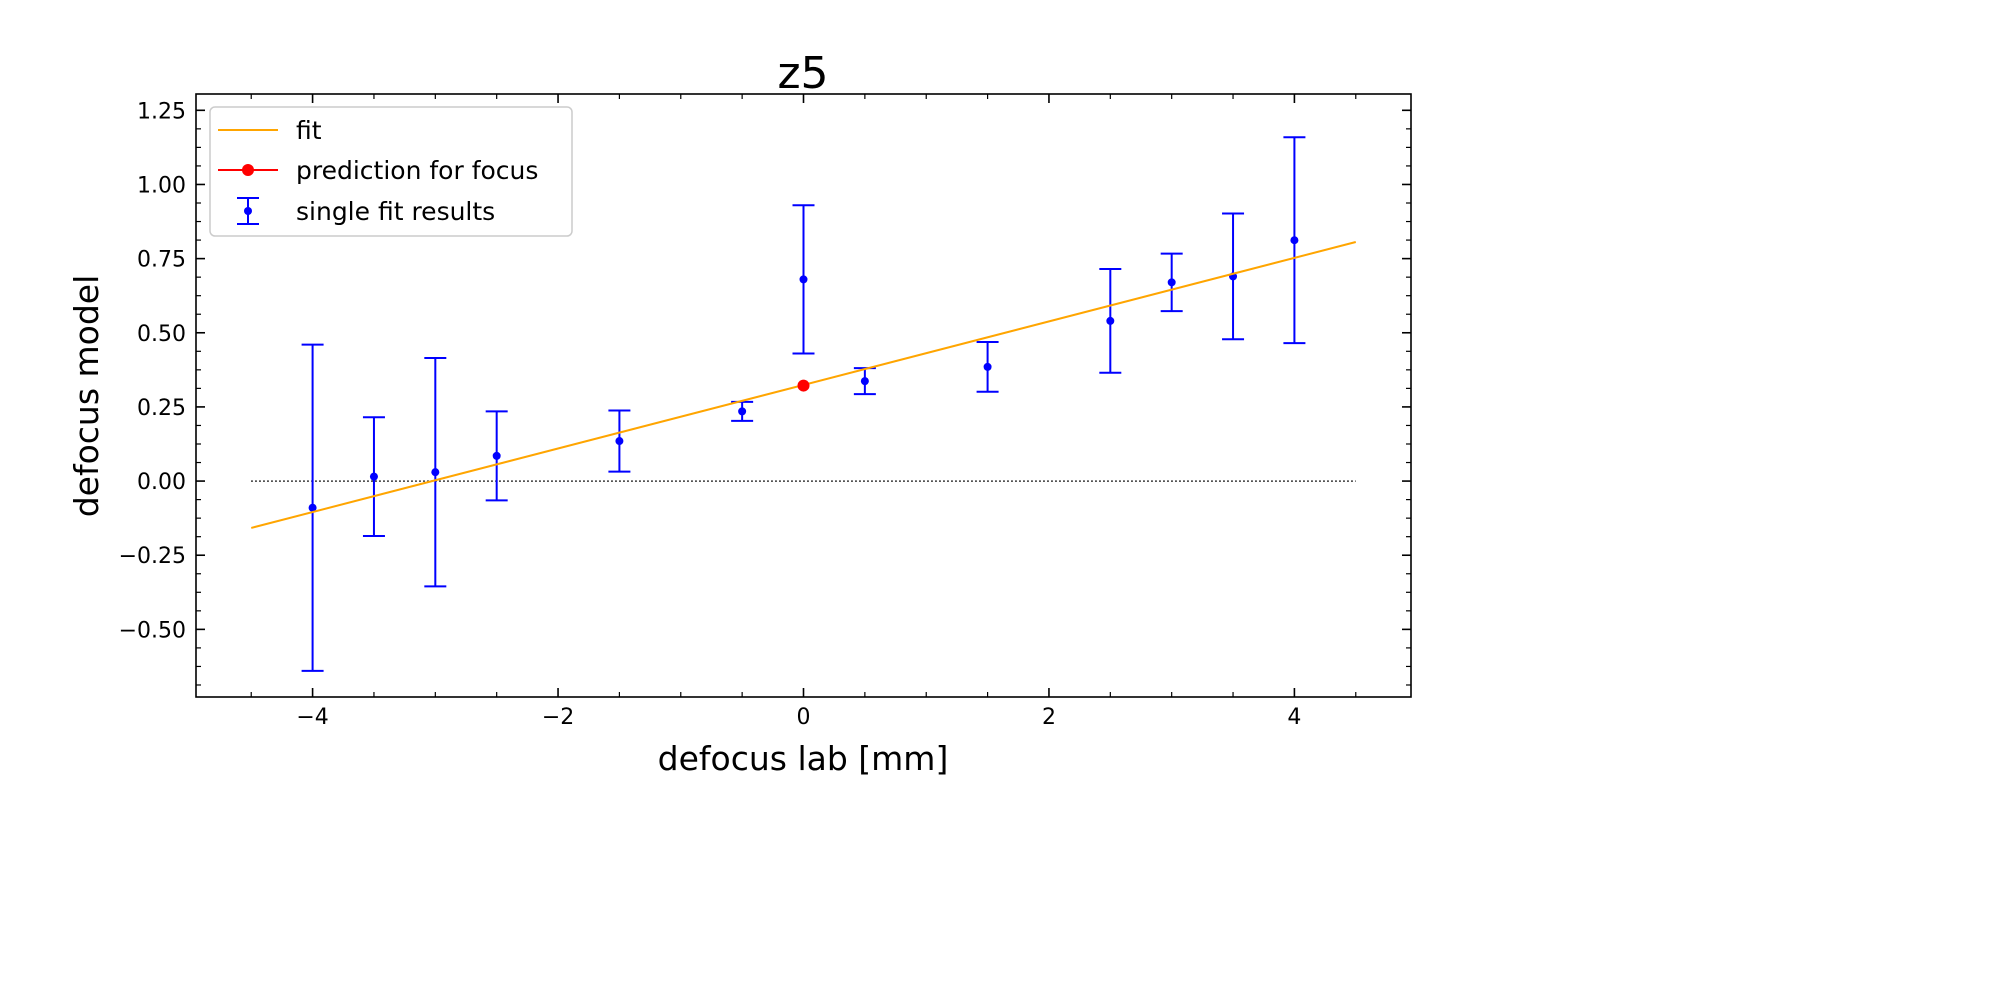 This screenshot has height=1004, width=2000. I want to click on legend-fit-label: fit, so click(309, 130).